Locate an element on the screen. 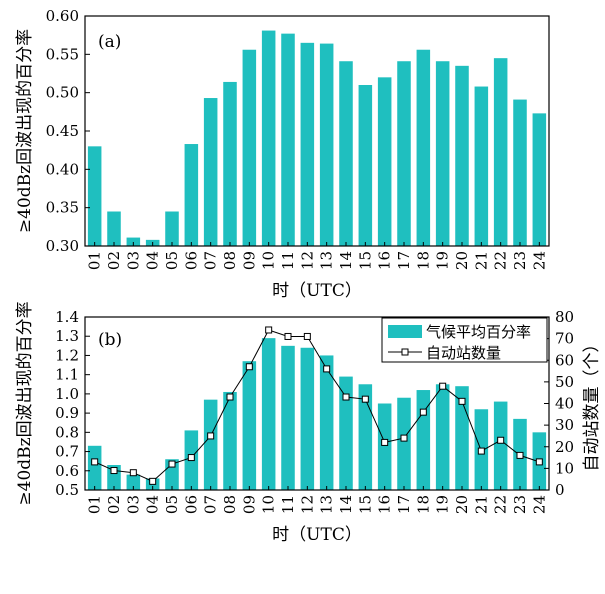  y-tick-label: 0.45 is located at coordinates (62, 131).